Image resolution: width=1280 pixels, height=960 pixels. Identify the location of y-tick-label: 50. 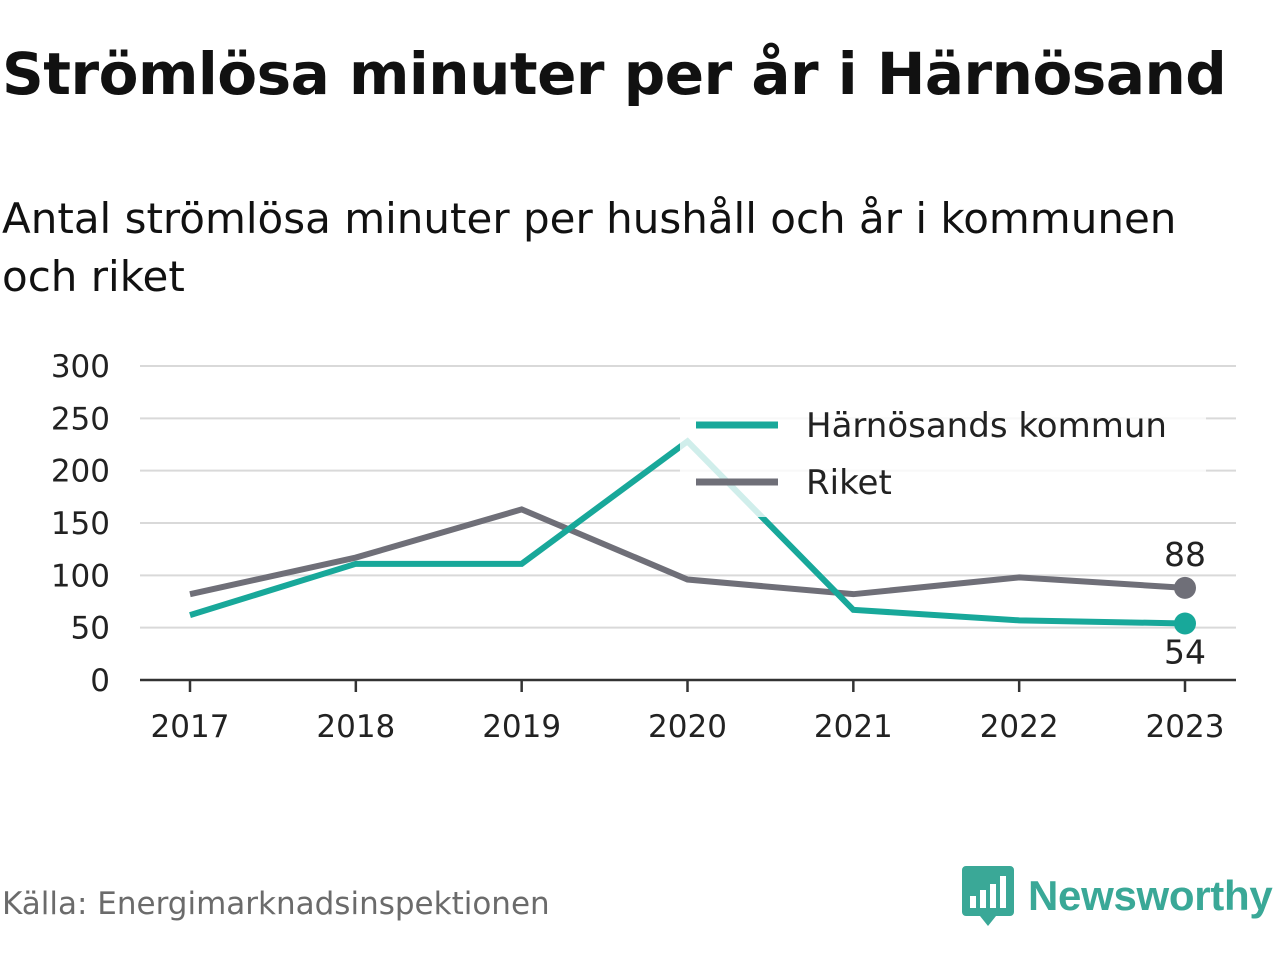
(90, 629).